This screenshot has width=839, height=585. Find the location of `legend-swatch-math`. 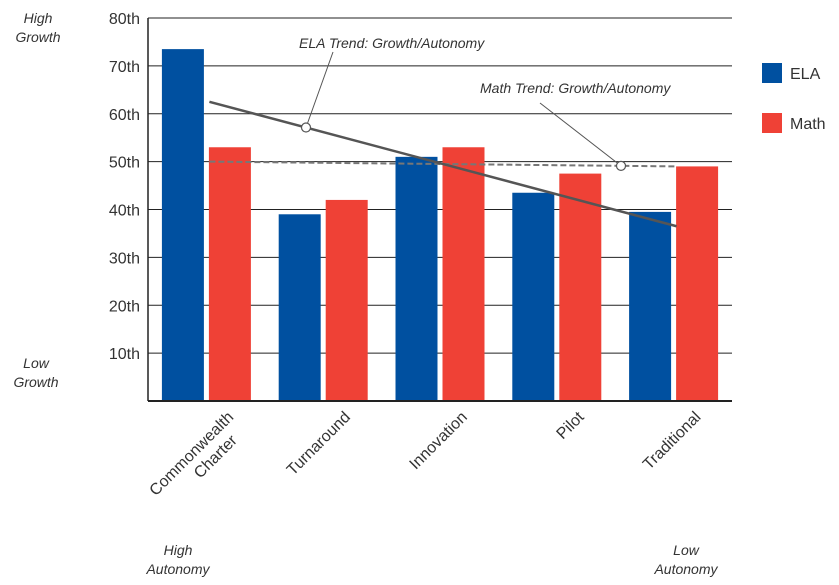

legend-swatch-math is located at coordinates (772, 123).